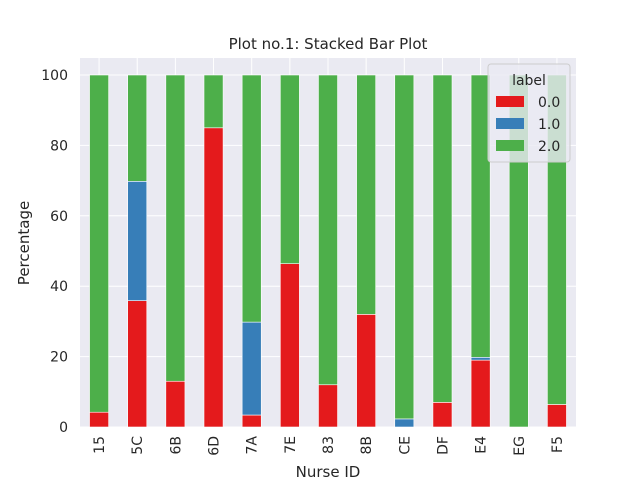 The image size is (640, 480). Describe the element at coordinates (328, 471) in the screenshot. I see `x-axis-label: Nurse ID` at that location.